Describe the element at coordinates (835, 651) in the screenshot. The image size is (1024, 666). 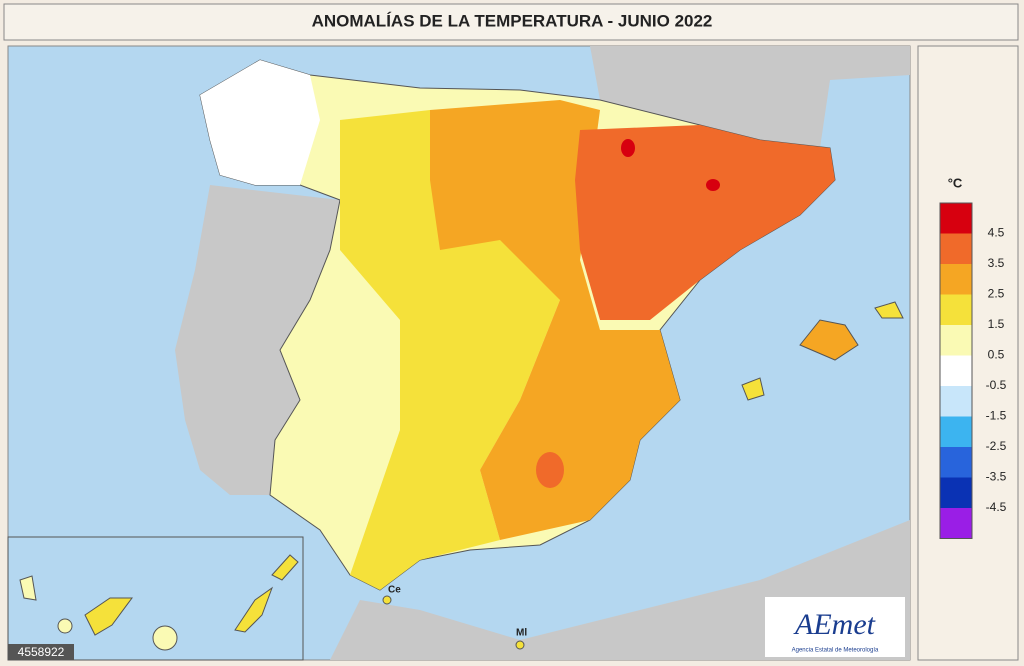
I see `logo-subtitle: Agencia Estatal de Meteorología` at that location.